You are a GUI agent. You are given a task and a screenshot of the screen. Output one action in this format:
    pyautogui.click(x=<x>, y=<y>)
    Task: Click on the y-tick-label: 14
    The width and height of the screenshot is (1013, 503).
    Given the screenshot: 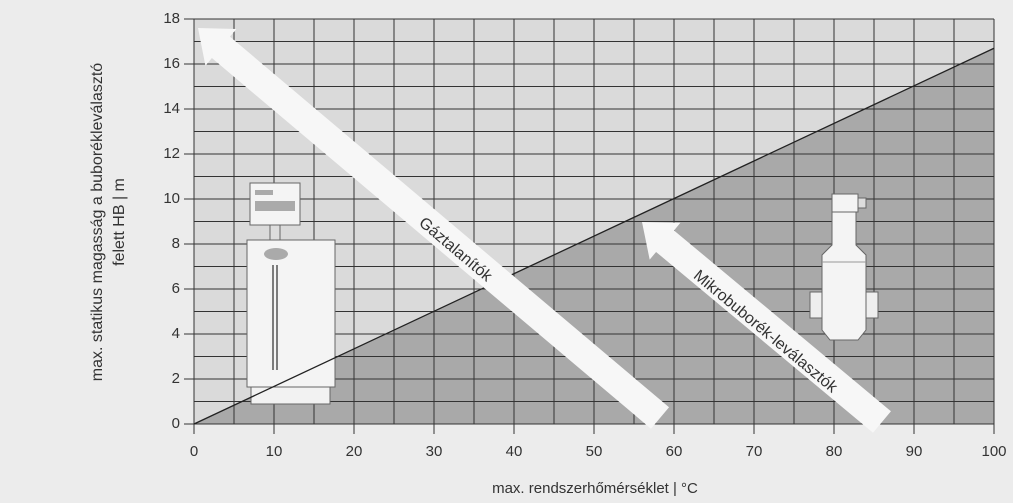 What is the action you would take?
    pyautogui.click(x=171, y=108)
    